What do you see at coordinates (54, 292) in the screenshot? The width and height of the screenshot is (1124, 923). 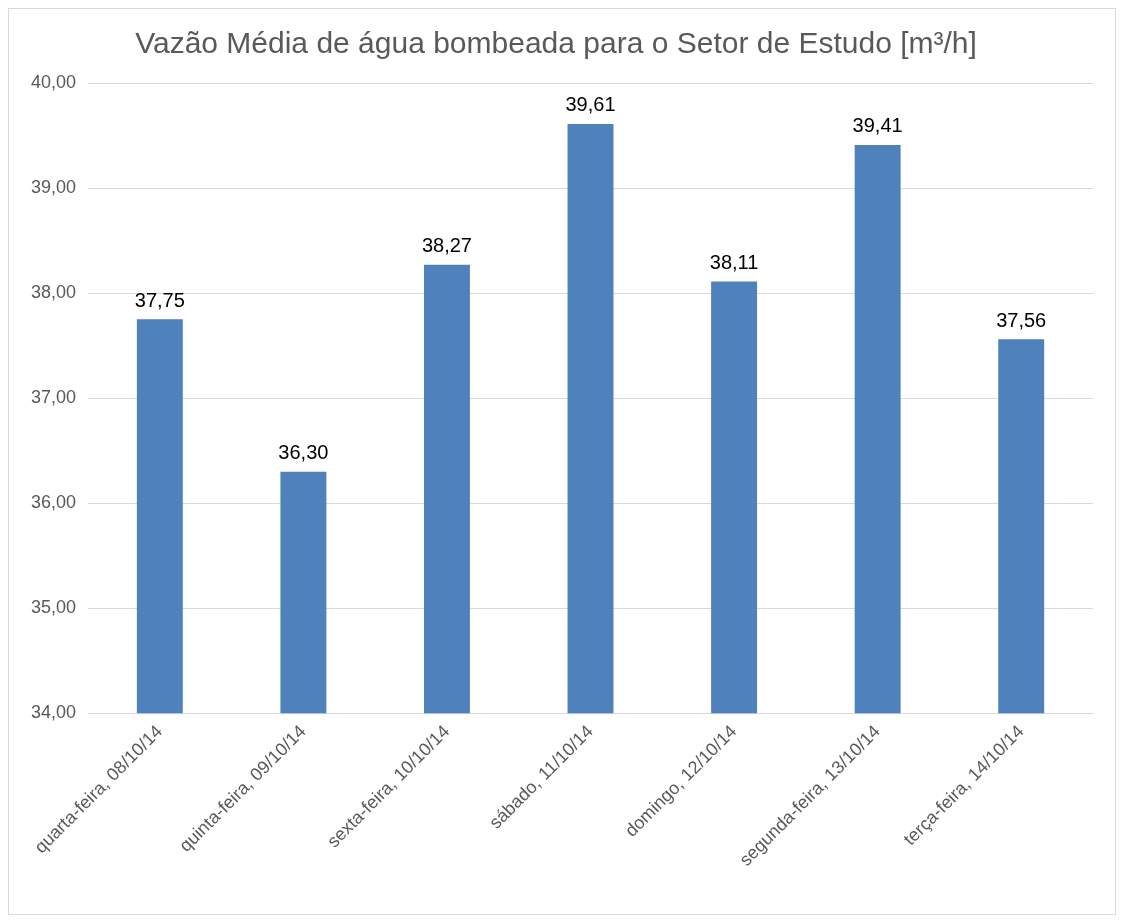 I see `y-tick-label: 38,00` at bounding box center [54, 292].